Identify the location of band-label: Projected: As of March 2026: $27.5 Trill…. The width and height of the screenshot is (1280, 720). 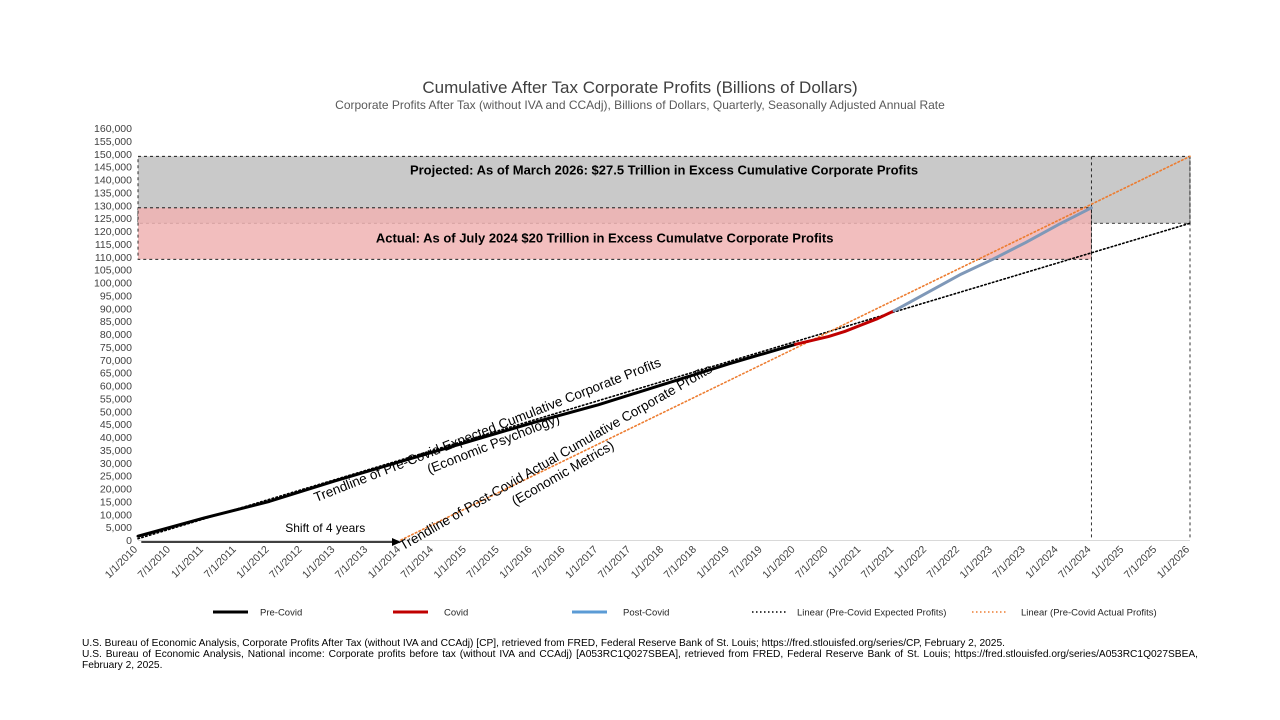
(664, 169).